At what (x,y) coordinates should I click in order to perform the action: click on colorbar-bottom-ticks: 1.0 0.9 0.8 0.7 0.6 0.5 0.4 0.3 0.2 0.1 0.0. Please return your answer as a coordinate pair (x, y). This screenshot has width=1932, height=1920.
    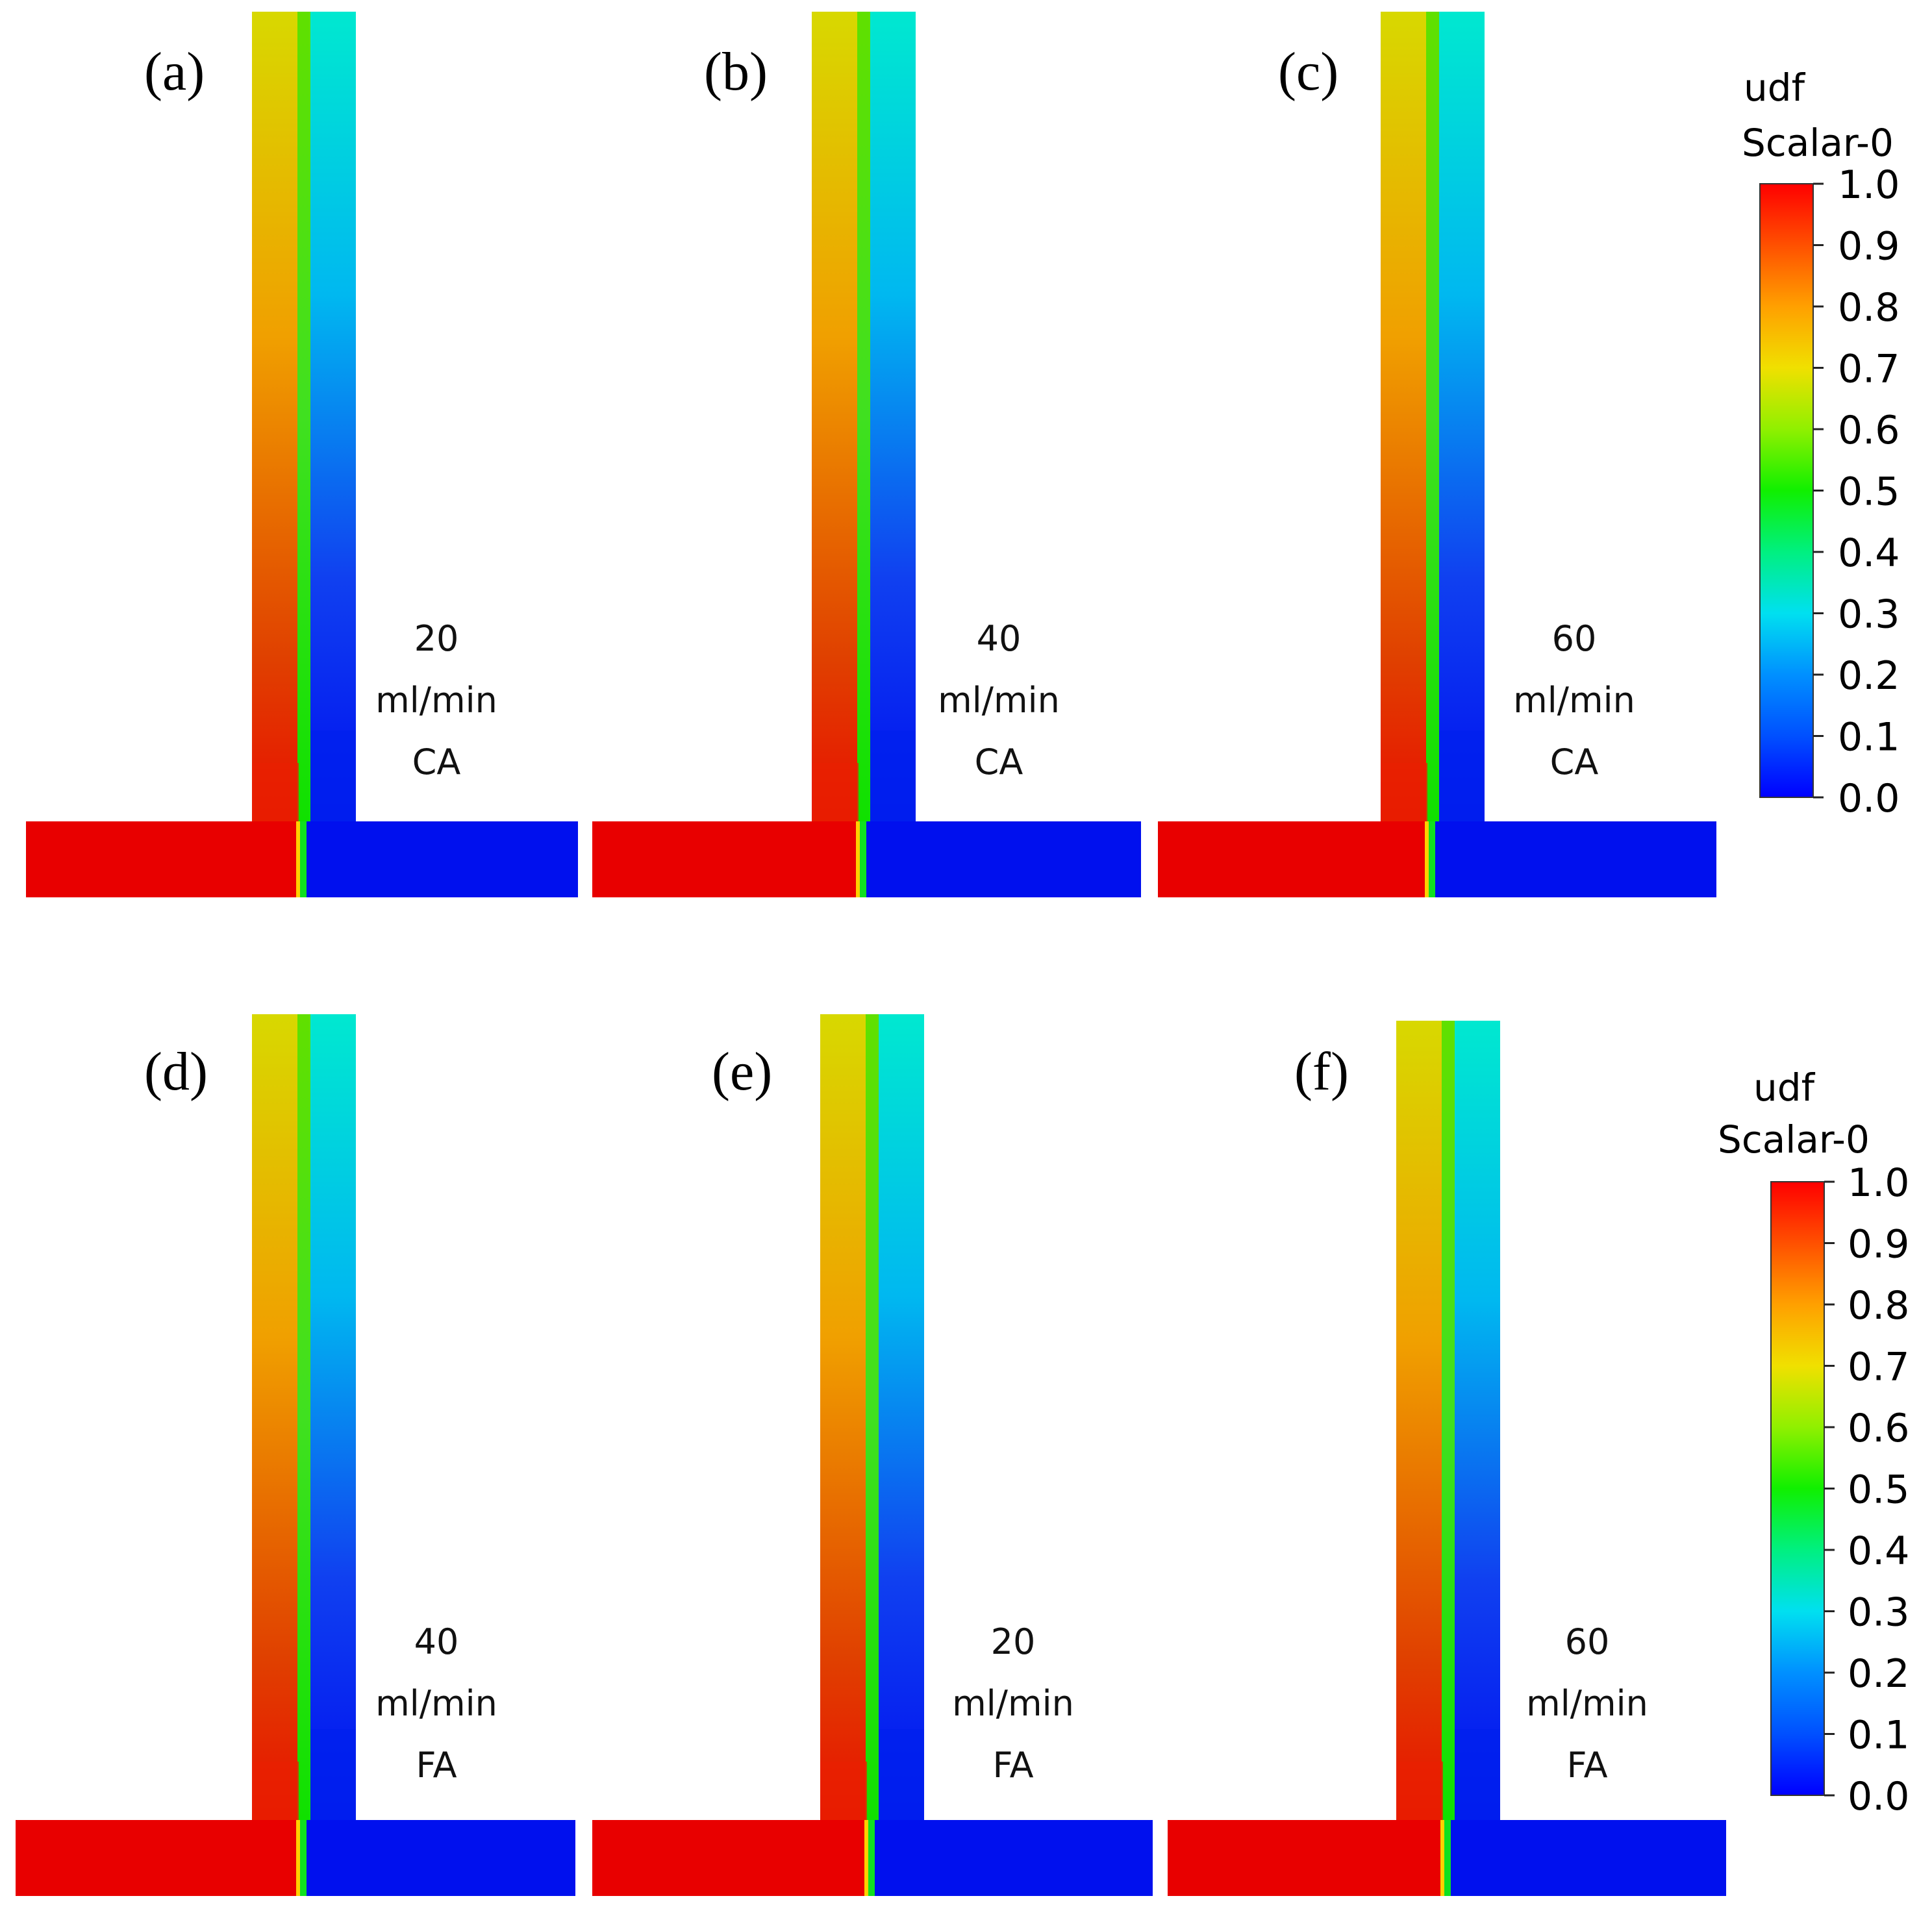
    Looking at the image, I should click on (1866, 1489).